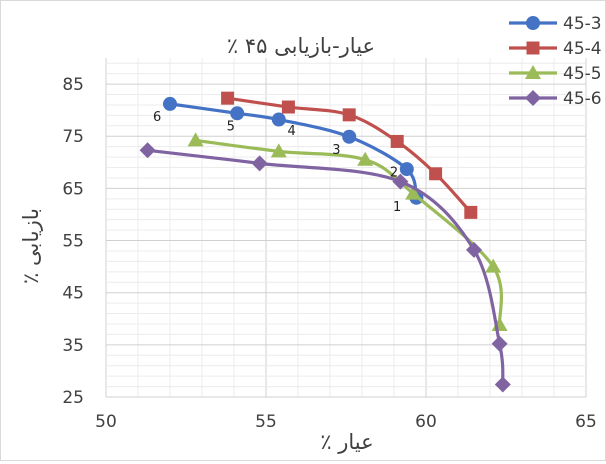 The width and height of the screenshot is (606, 464). I want to click on x-tick-label: 65, so click(586, 422).